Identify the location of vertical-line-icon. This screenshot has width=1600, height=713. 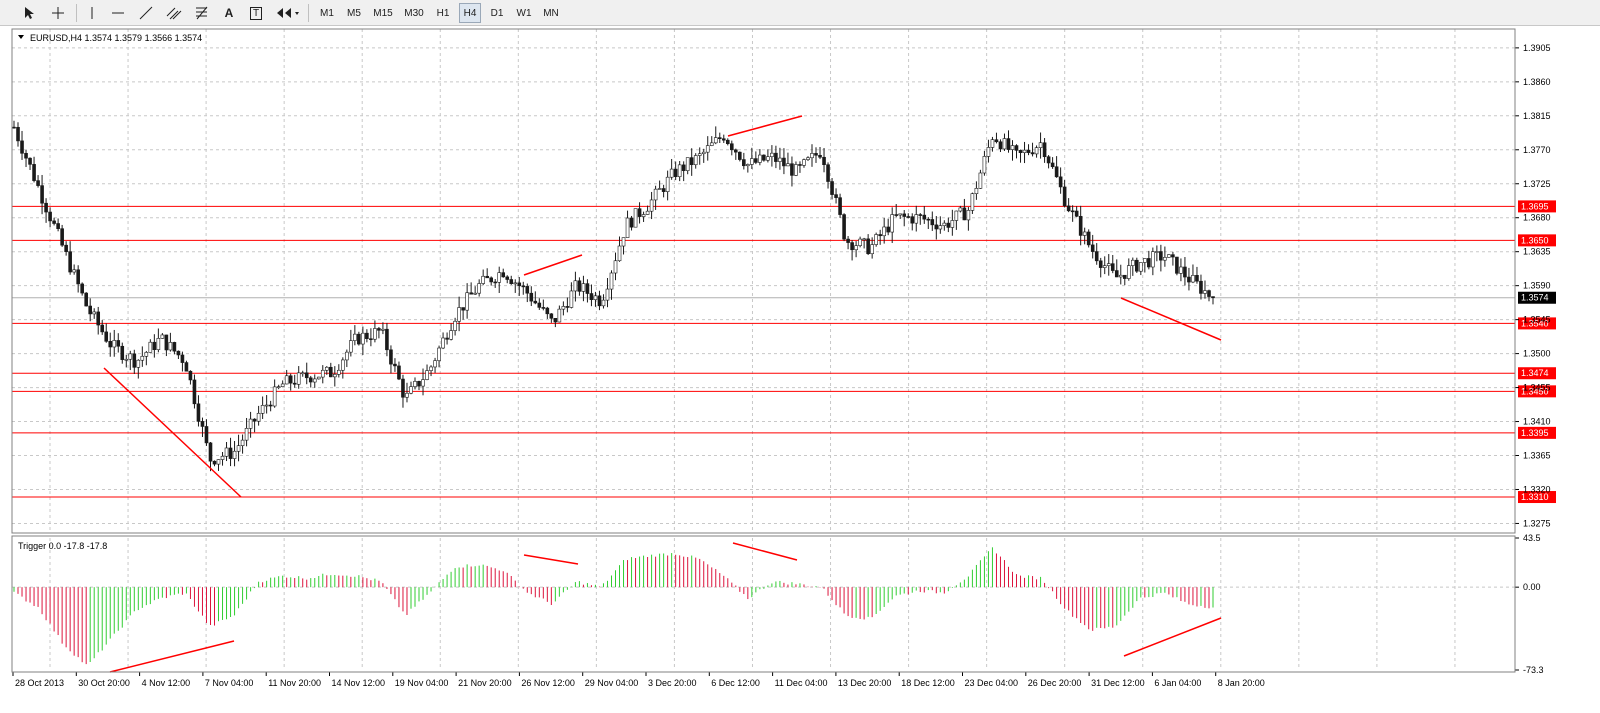
(92, 13).